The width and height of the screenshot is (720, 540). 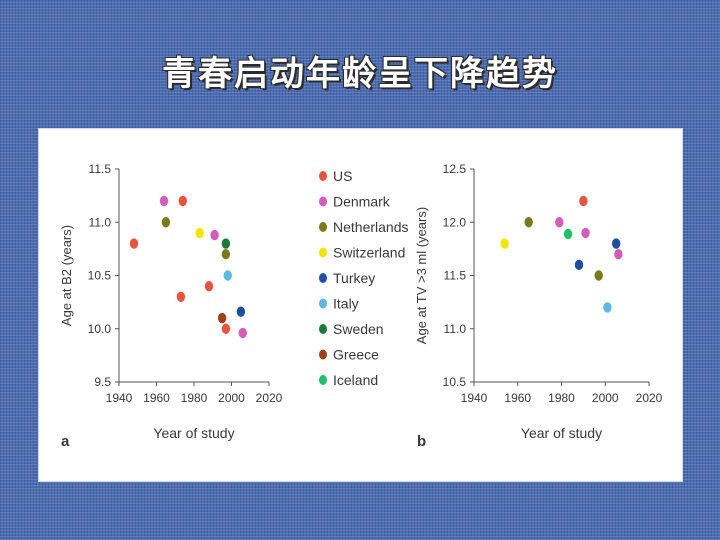 What do you see at coordinates (323, 227) in the screenshot?
I see `legend-marker-netherlands` at bounding box center [323, 227].